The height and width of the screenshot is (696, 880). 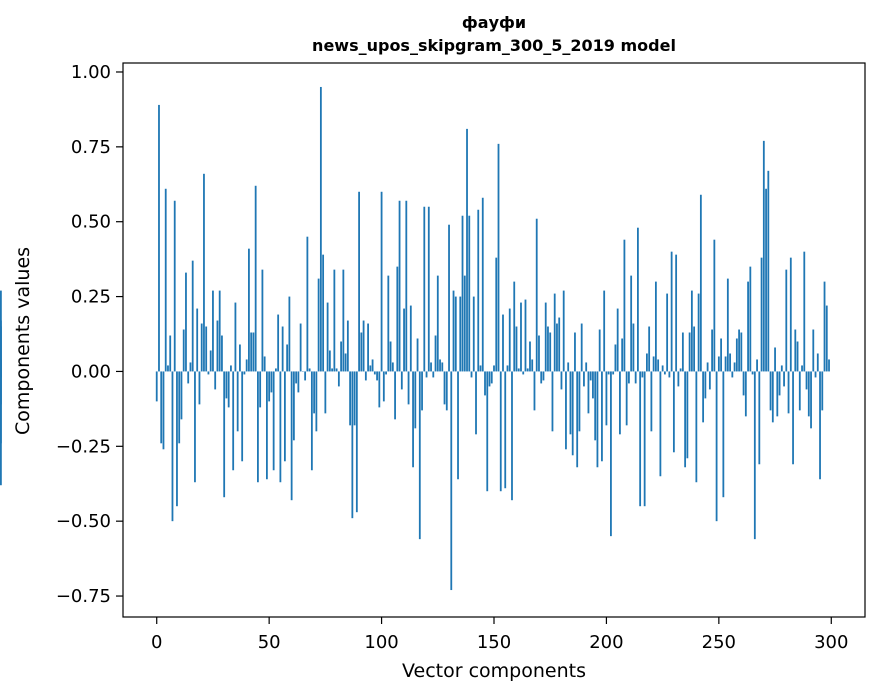 What do you see at coordinates (606, 642) in the screenshot?
I see `x-tick-label: 200` at bounding box center [606, 642].